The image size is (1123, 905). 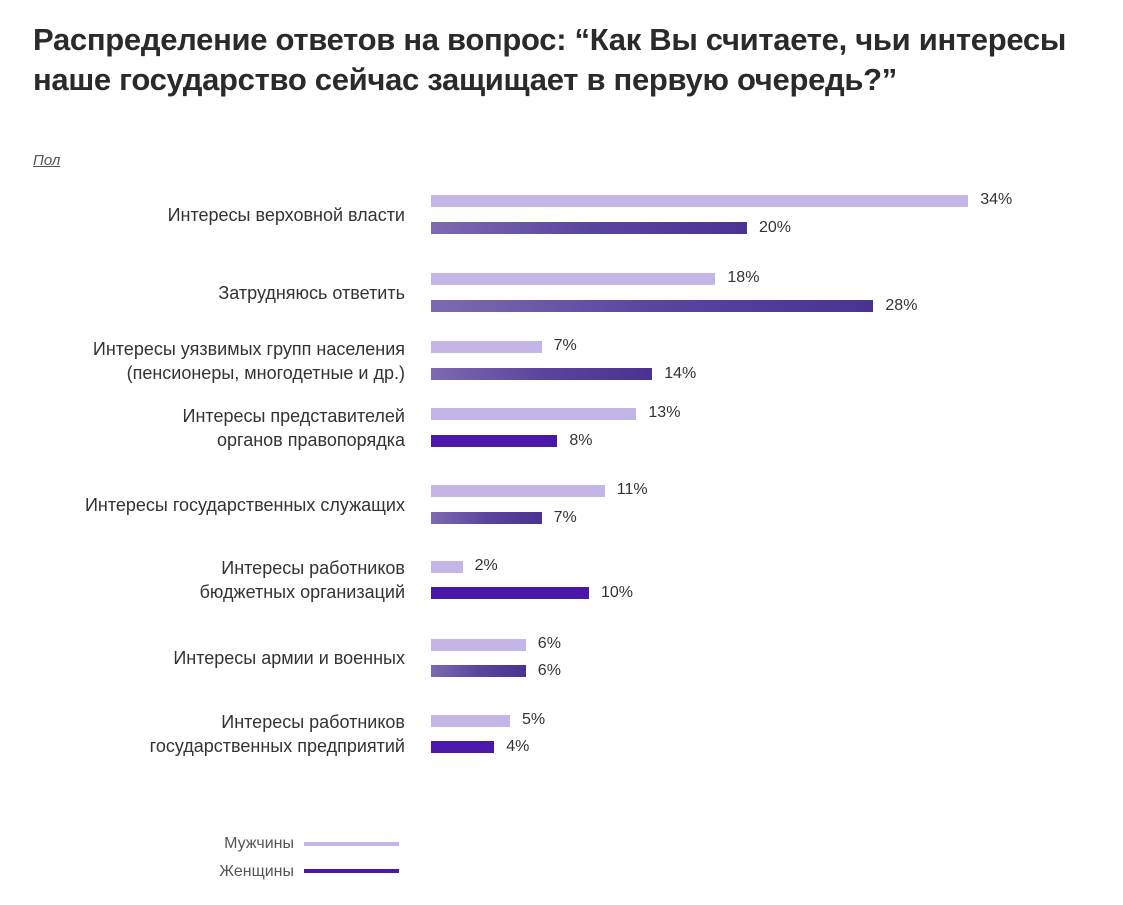 I want to click on category-label-line: органов правопорядка, so click(x=311, y=439).